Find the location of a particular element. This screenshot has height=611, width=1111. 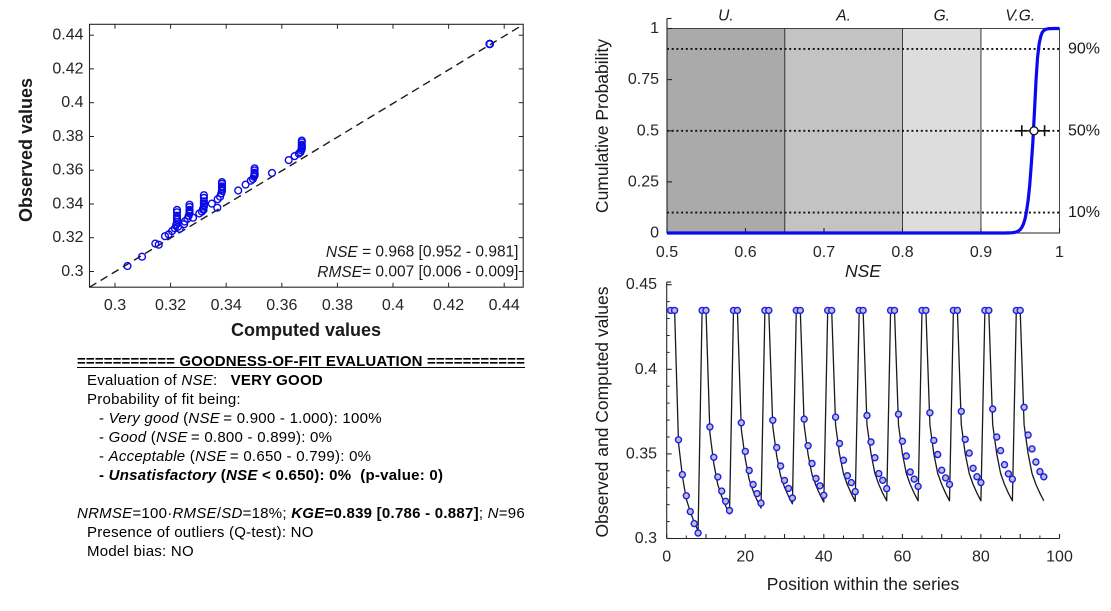

svg-text: Computed values is located at coordinates (306, 330).